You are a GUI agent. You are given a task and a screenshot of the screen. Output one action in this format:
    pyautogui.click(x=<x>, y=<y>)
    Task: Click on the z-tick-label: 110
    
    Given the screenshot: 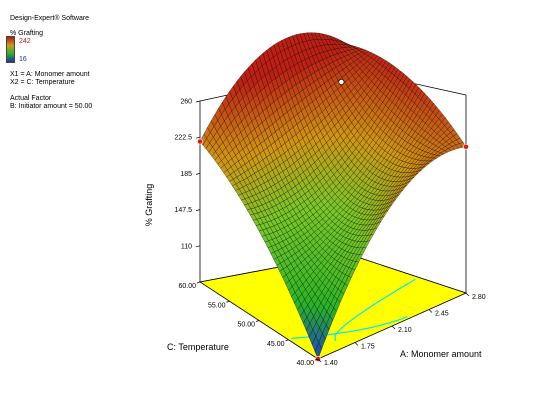 What is the action you would take?
    pyautogui.click(x=186, y=246)
    